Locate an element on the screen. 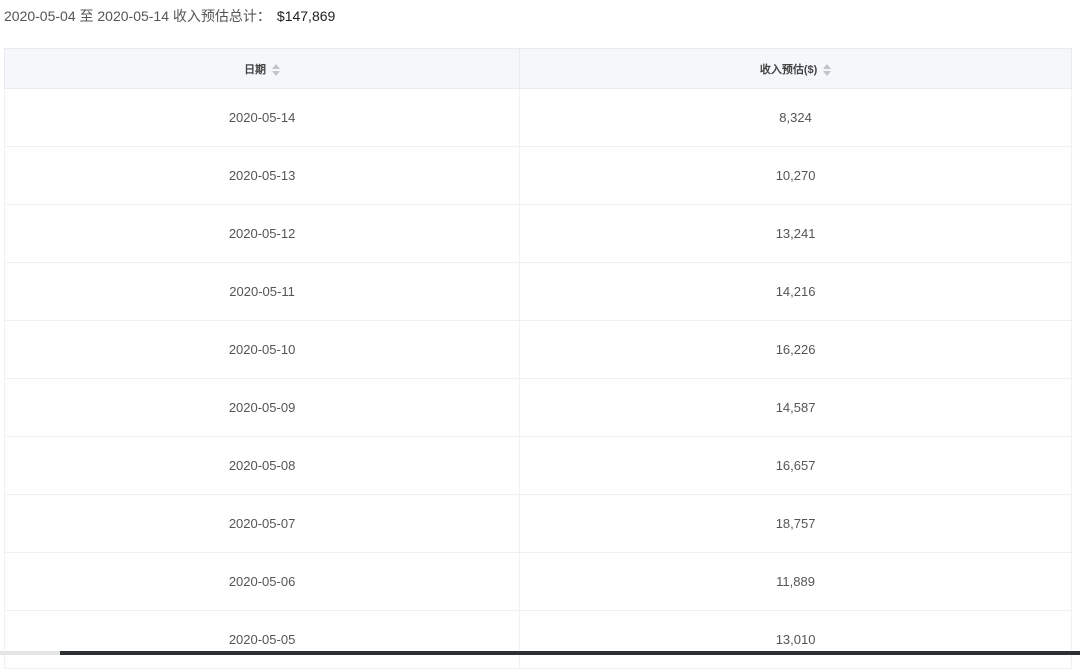 The image size is (1080, 669). date-cell: 2020-05-10 is located at coordinates (262, 349).